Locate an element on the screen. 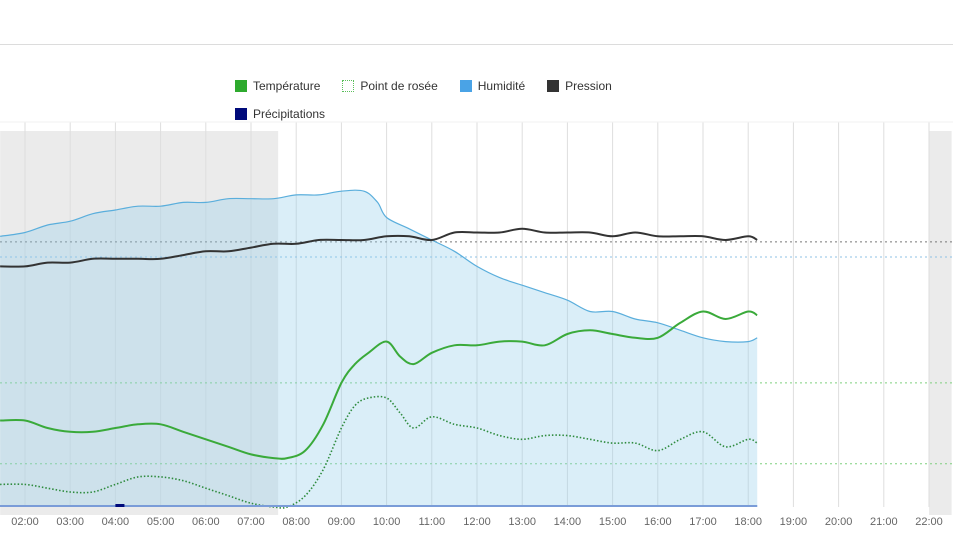  x-tick-label: 18:00 is located at coordinates (748, 522).